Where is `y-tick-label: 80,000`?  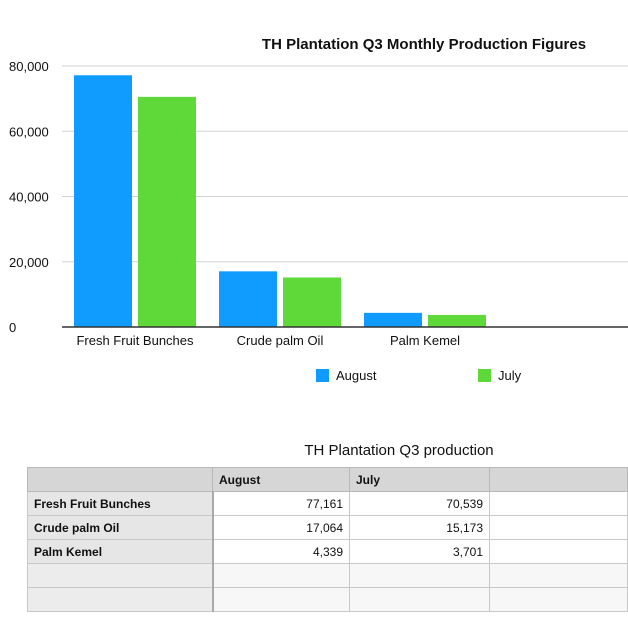
y-tick-label: 80,000 is located at coordinates (29, 66).